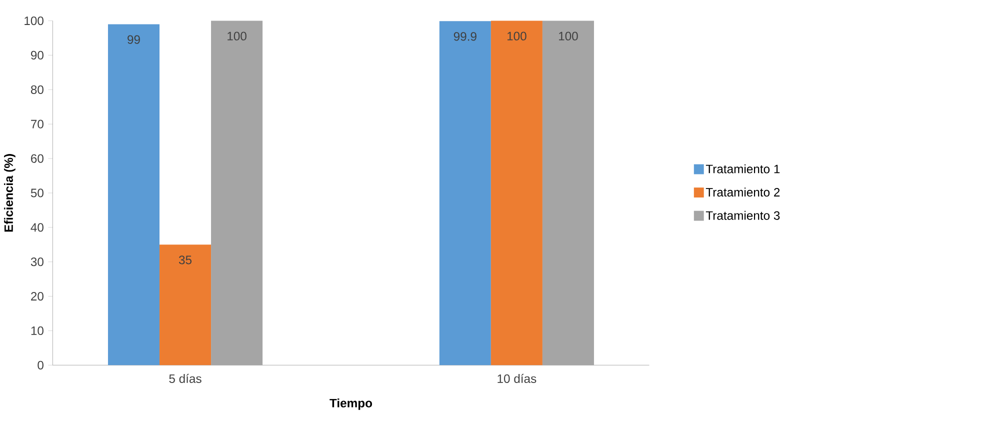 The height and width of the screenshot is (437, 987). I want to click on x-tick-label: 10 días, so click(517, 379).